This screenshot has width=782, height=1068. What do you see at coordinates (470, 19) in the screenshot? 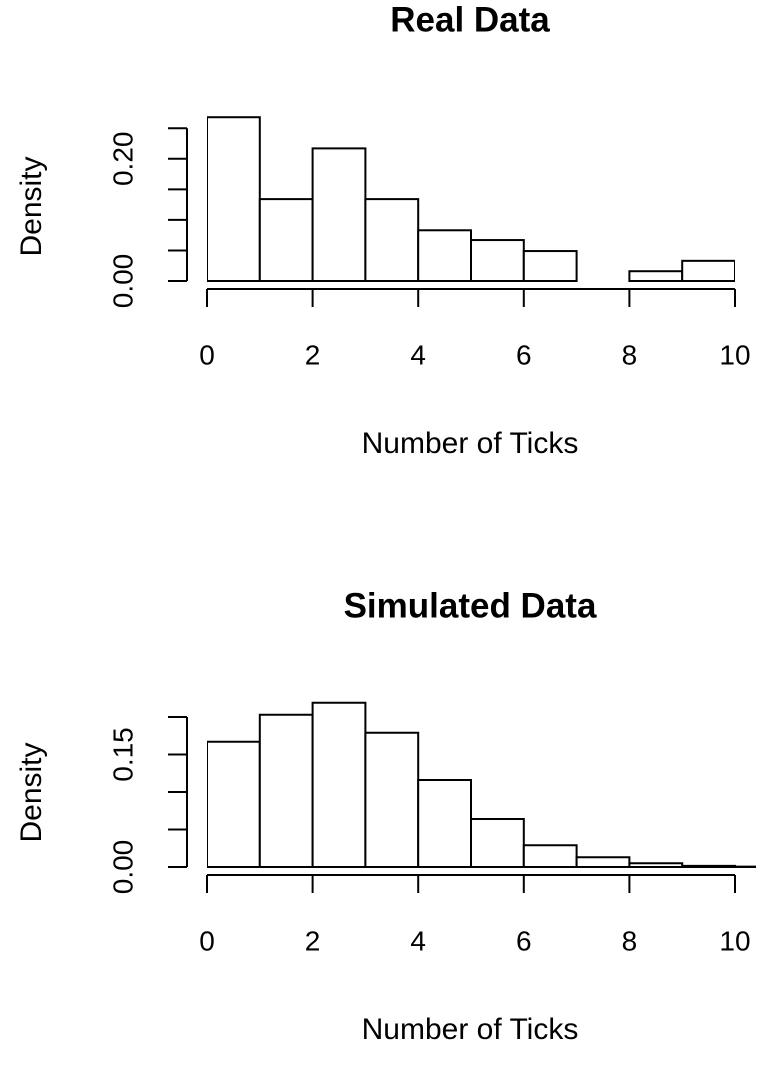
I see `chart-title: Real Data` at bounding box center [470, 19].